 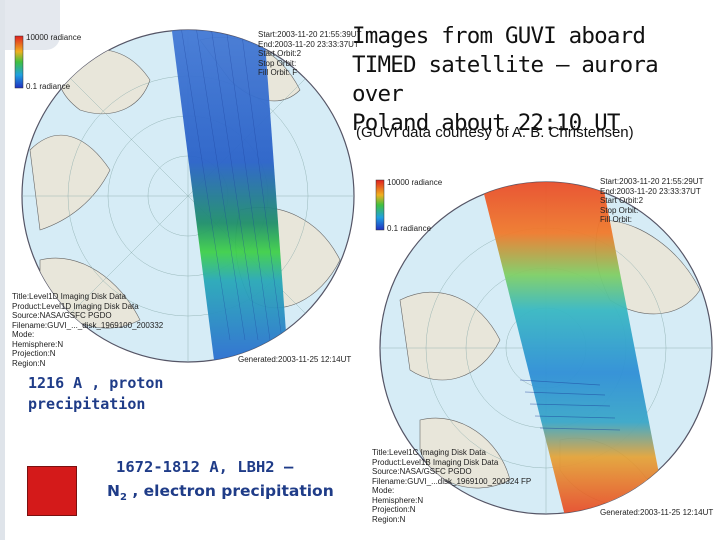 What do you see at coordinates (52, 491) in the screenshot?
I see `electron-color-swatch` at bounding box center [52, 491].